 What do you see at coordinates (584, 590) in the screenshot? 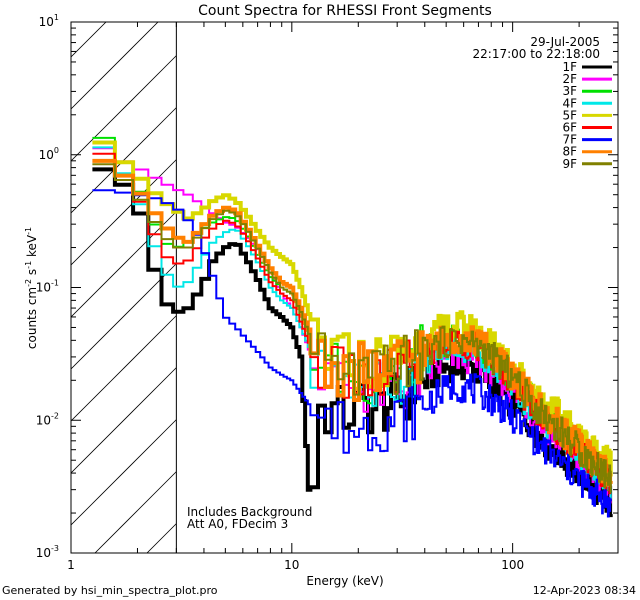
I see `footer-timestamp: 12-Apr-2023 08:34` at bounding box center [584, 590].